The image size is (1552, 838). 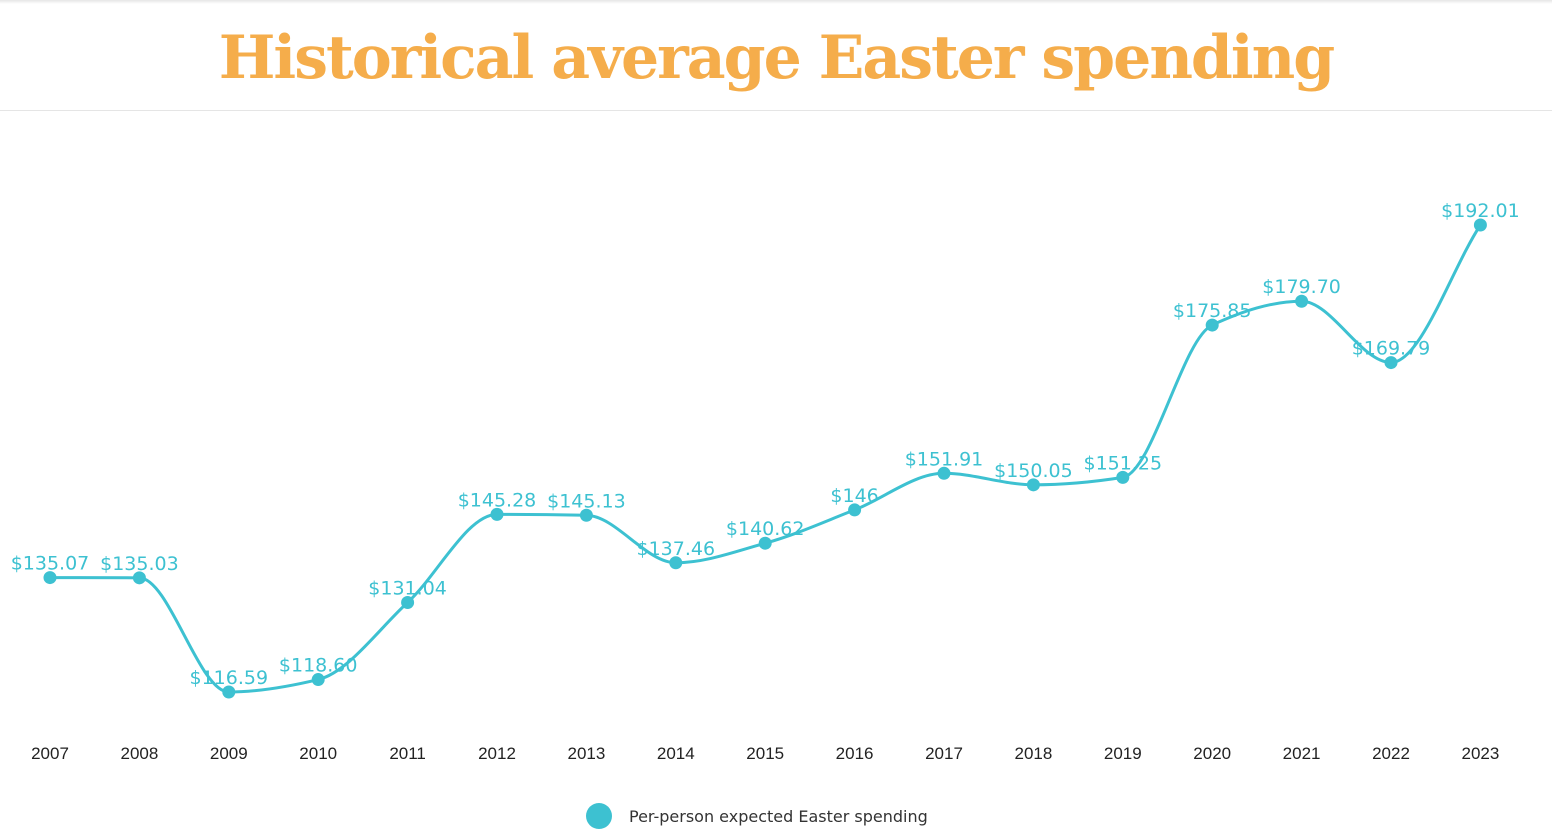 I want to click on x-tick-label: 2012, so click(x=497, y=753).